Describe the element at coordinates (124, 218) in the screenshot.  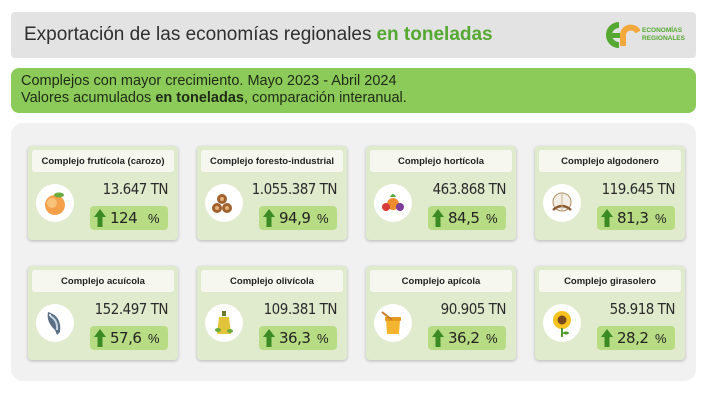
I see `growth-value: 124` at that location.